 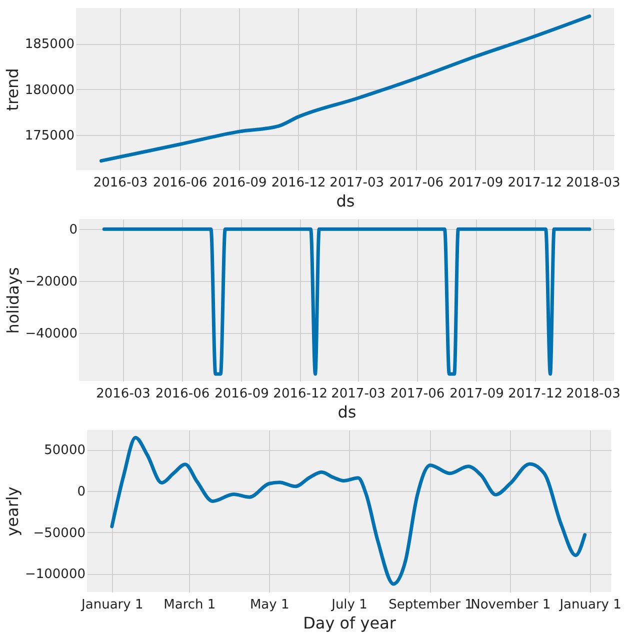 What do you see at coordinates (49, 44) in the screenshot?
I see `y-tick-label: 185000` at bounding box center [49, 44].